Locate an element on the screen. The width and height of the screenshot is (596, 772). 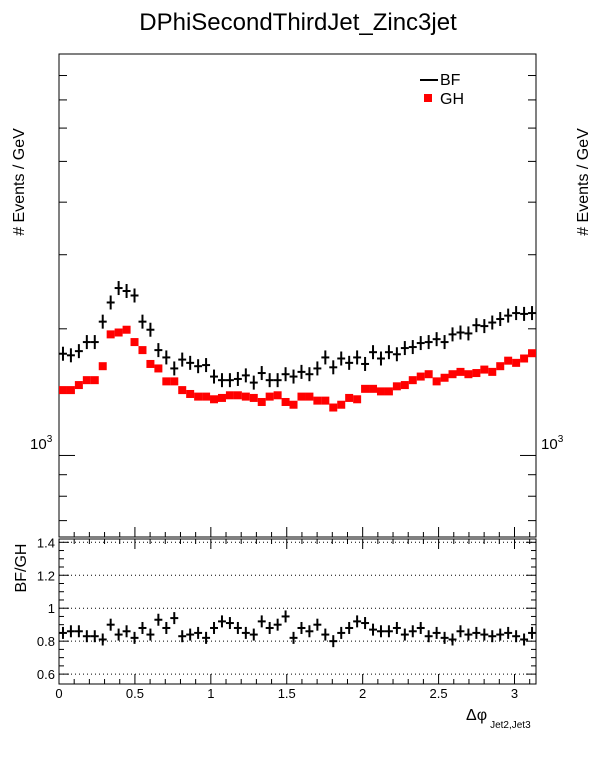
x-tick-label: 3 is located at coordinates (514, 693).